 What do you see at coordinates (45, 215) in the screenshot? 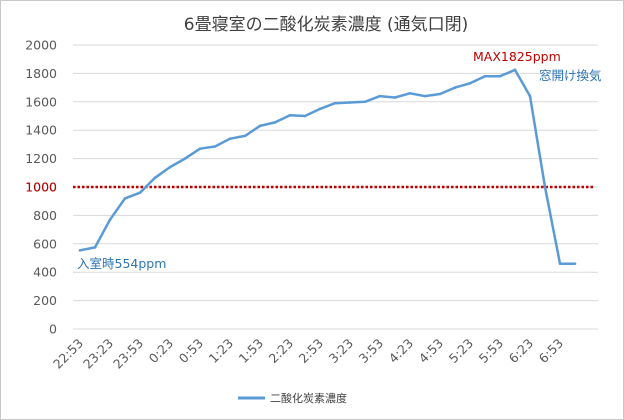
I see `y-tick-label: 800` at bounding box center [45, 215].